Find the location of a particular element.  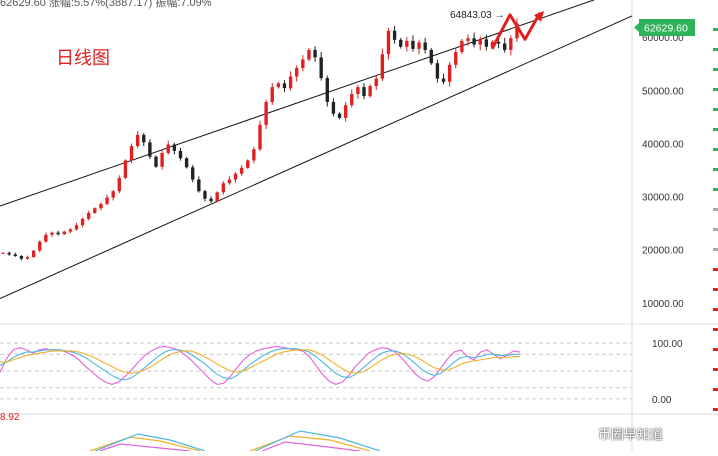

forecast-arrow is located at coordinates (517, 30).